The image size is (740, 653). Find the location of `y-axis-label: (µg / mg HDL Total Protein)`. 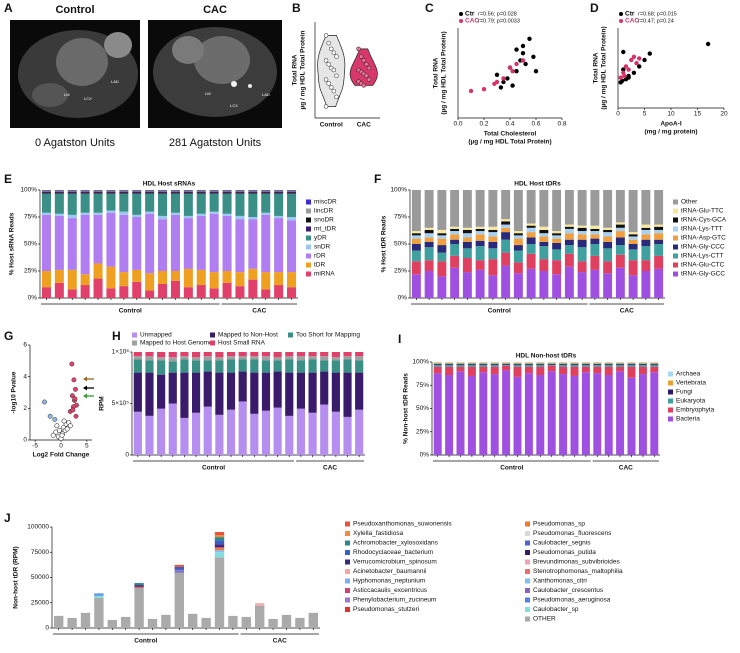

y-axis-label: (µg / mg HDL Total Protein) is located at coordinates (444, 72).